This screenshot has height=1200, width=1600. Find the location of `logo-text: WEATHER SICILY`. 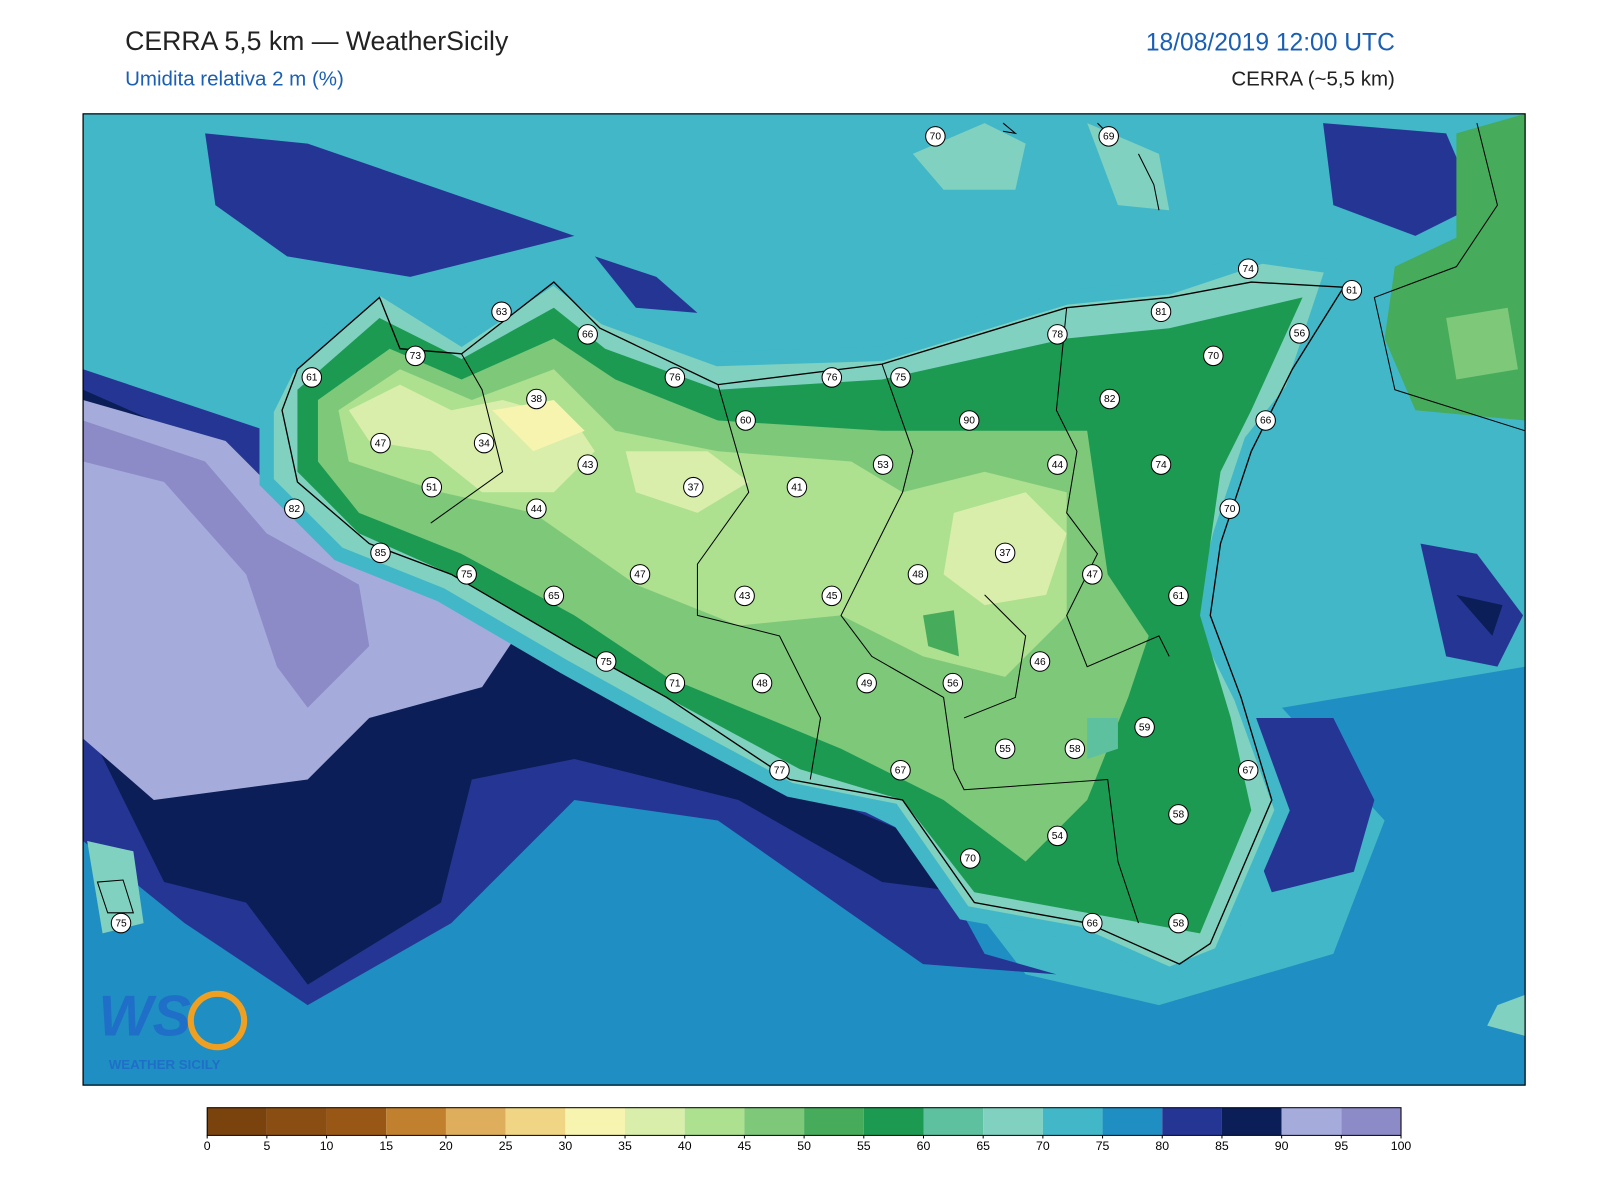

logo-text: WEATHER SICILY is located at coordinates (165, 1064).